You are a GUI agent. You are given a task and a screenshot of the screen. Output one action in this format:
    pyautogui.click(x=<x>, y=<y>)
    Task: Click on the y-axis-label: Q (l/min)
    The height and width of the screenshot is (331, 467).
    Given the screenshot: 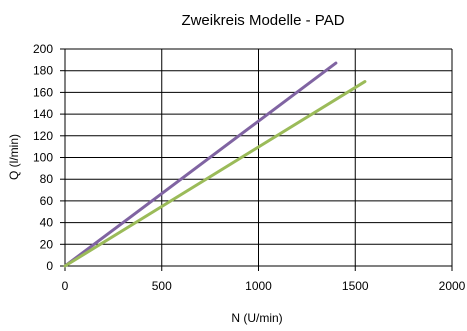 What is the action you would take?
    pyautogui.click(x=14, y=157)
    